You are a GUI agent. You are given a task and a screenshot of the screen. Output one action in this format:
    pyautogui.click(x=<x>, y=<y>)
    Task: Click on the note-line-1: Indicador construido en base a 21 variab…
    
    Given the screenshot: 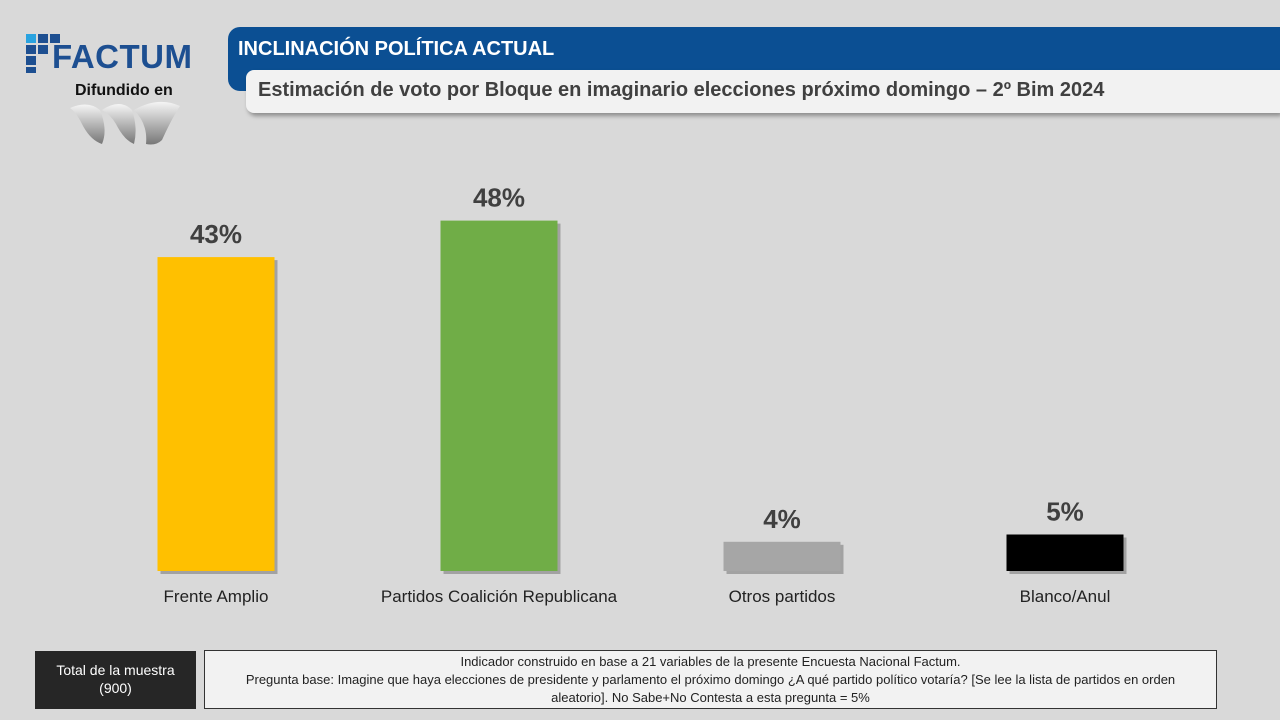 What is the action you would take?
    pyautogui.click(x=710, y=661)
    